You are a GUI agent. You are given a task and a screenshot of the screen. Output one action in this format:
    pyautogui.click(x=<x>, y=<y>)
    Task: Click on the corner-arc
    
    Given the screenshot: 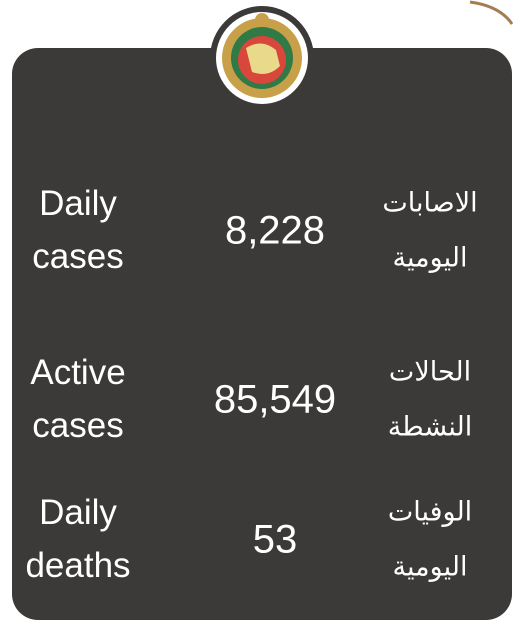 What is the action you would take?
    pyautogui.click(x=491, y=12)
    